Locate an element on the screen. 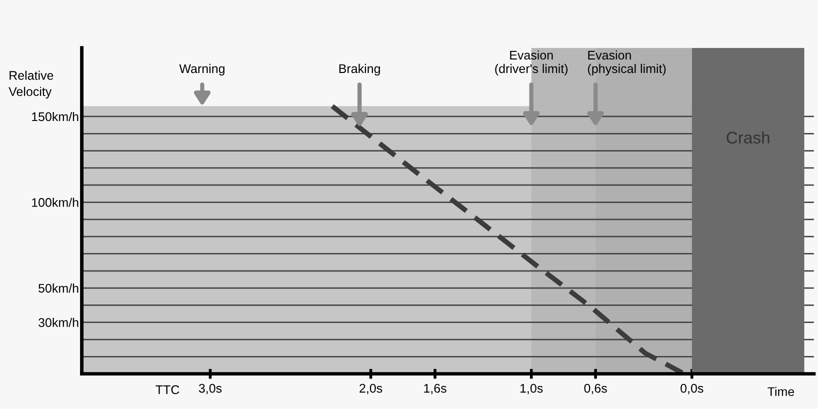 This screenshot has width=818, height=409. annotation: Braking is located at coordinates (359, 70).